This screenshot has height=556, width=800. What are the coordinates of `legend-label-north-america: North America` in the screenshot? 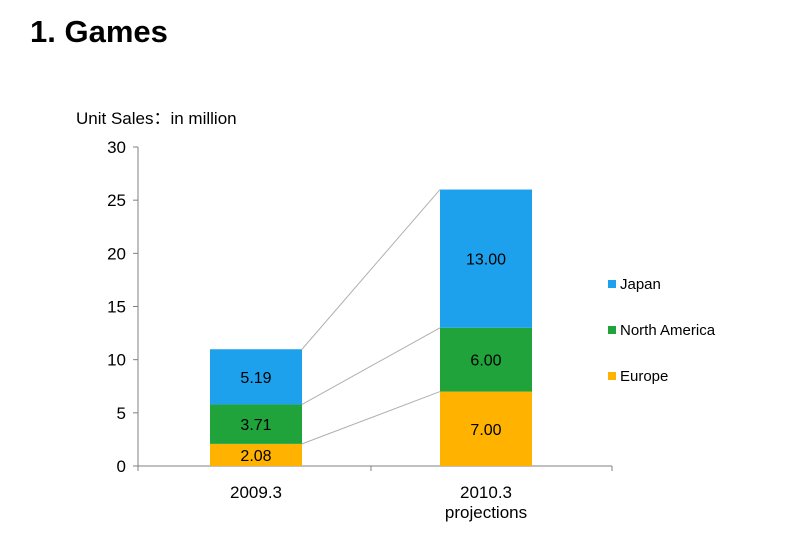 It's located at (668, 330).